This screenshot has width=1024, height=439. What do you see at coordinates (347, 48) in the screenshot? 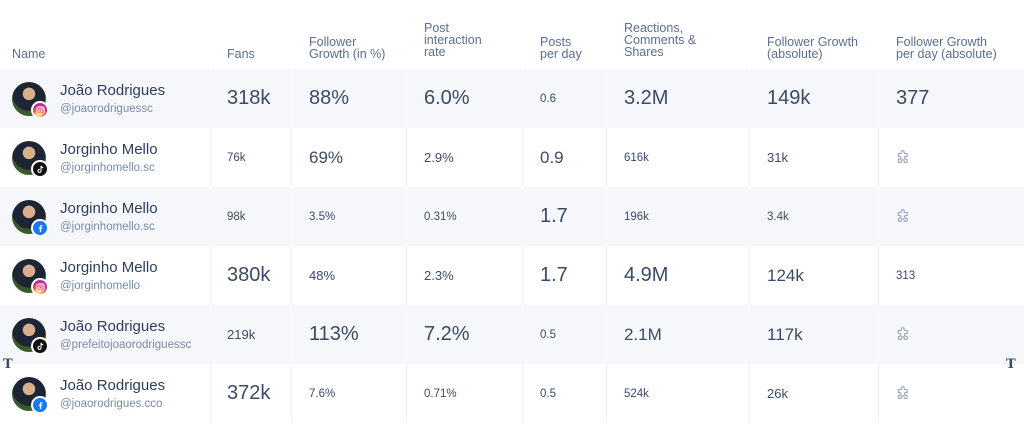
I see `header-follower-growth-pct: Follower Growth (in %)` at bounding box center [347, 48].